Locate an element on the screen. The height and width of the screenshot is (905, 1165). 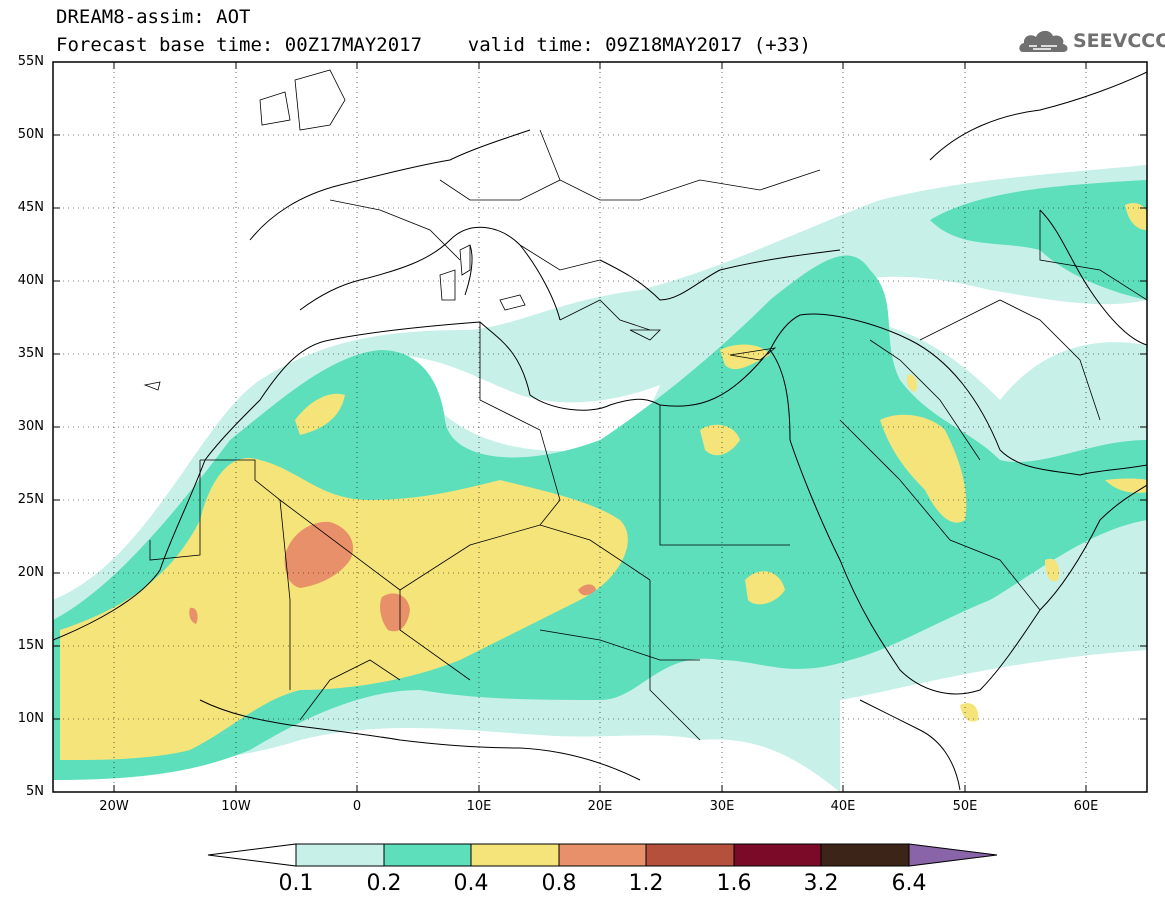
lon-label-60e: 60E is located at coordinates (1086, 806).